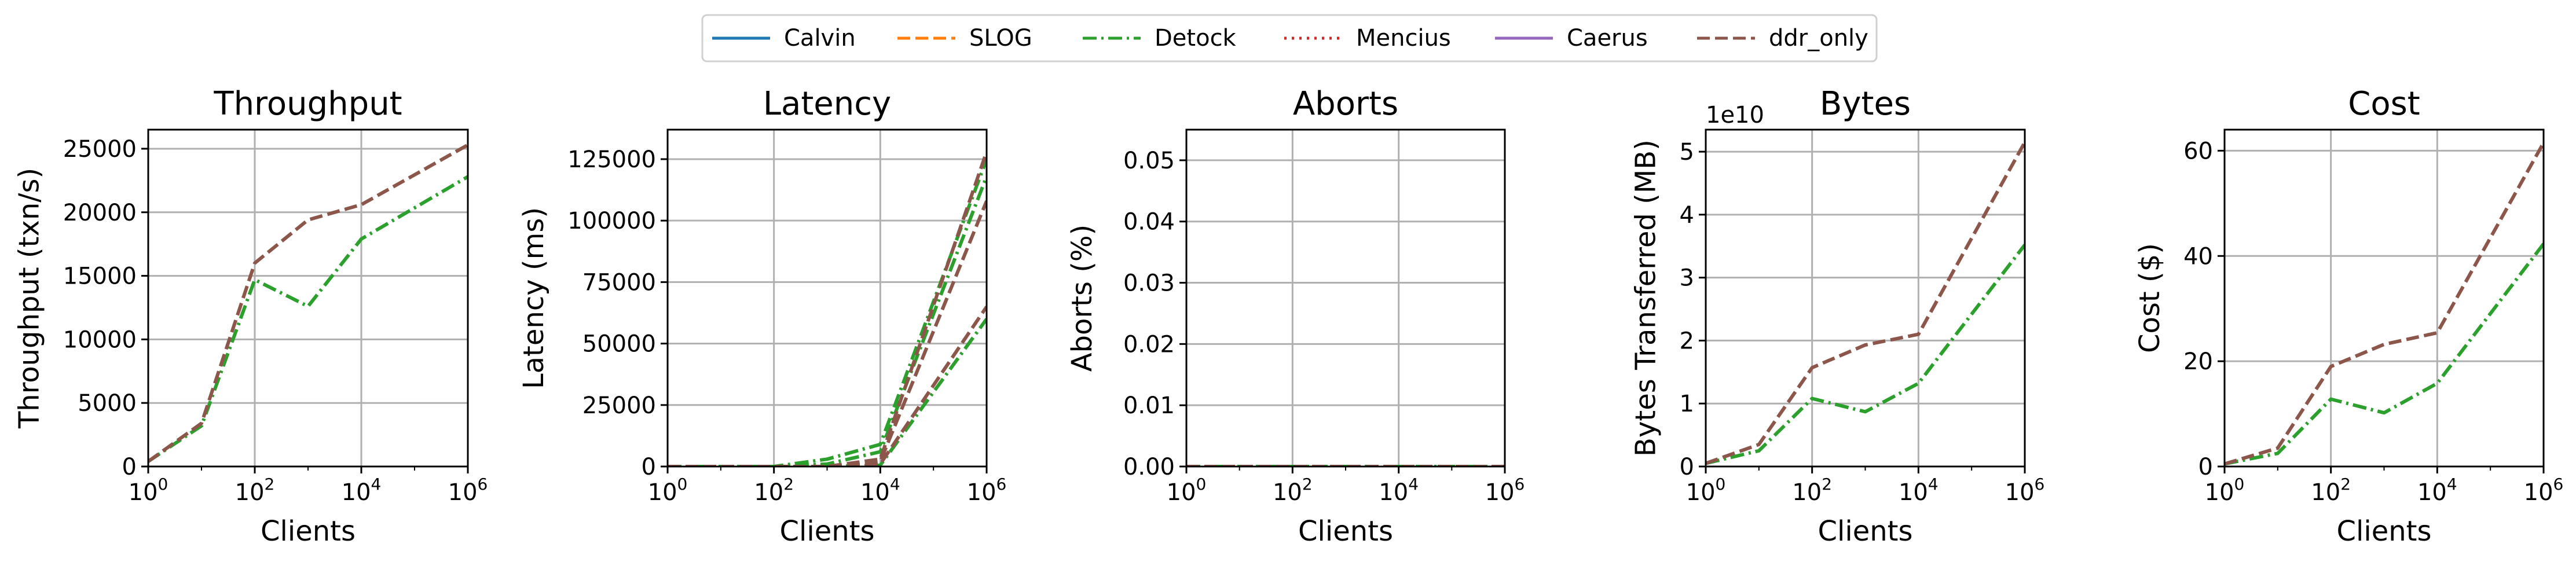 The height and width of the screenshot is (562, 2576). Describe the element at coordinates (1149, 283) in the screenshot. I see `y-tick-label: 0.03` at that location.